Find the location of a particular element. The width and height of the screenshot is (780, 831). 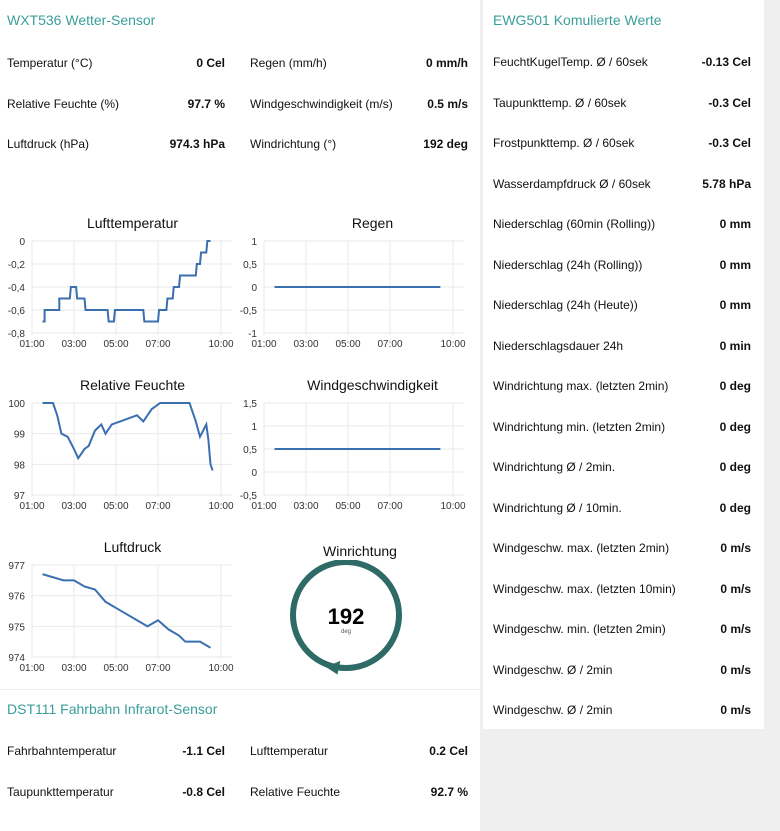

chart-title: Windgeschwindigkeit is located at coordinates (372, 385).